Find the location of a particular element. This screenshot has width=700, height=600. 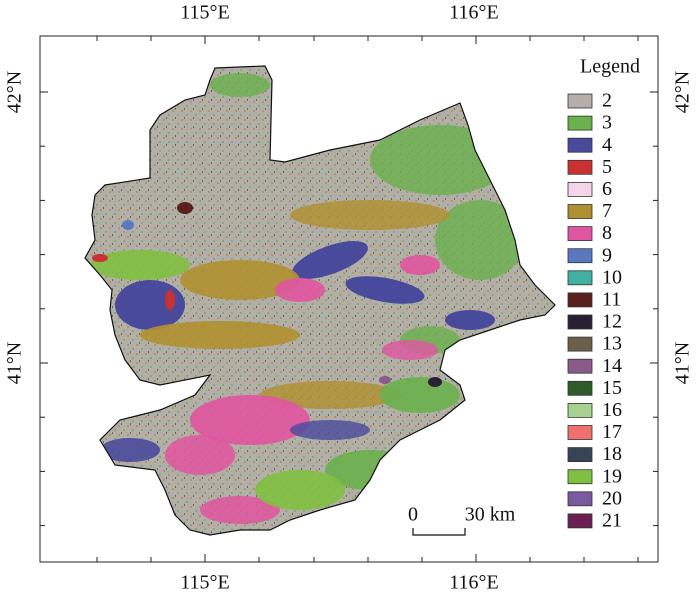

legend-label: 11 is located at coordinates (611, 299).